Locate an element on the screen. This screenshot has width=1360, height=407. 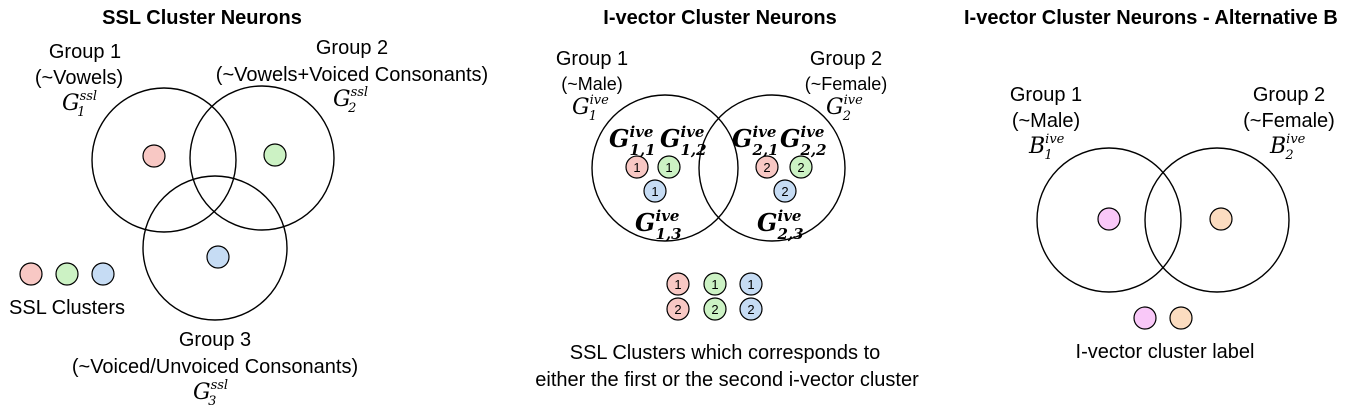
ivector-legend: 1 1 1 2 2 2 is located at coordinates (714, 296).